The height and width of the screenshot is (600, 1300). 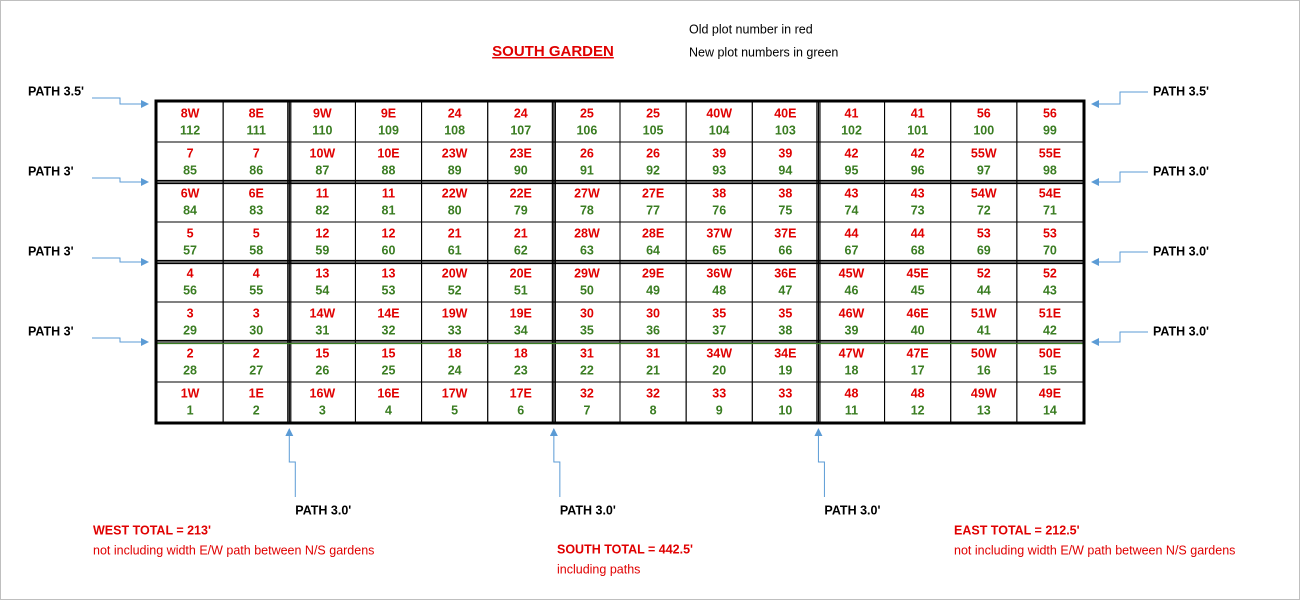 What do you see at coordinates (455, 250) in the screenshot?
I see `new-plot-number: 61` at bounding box center [455, 250].